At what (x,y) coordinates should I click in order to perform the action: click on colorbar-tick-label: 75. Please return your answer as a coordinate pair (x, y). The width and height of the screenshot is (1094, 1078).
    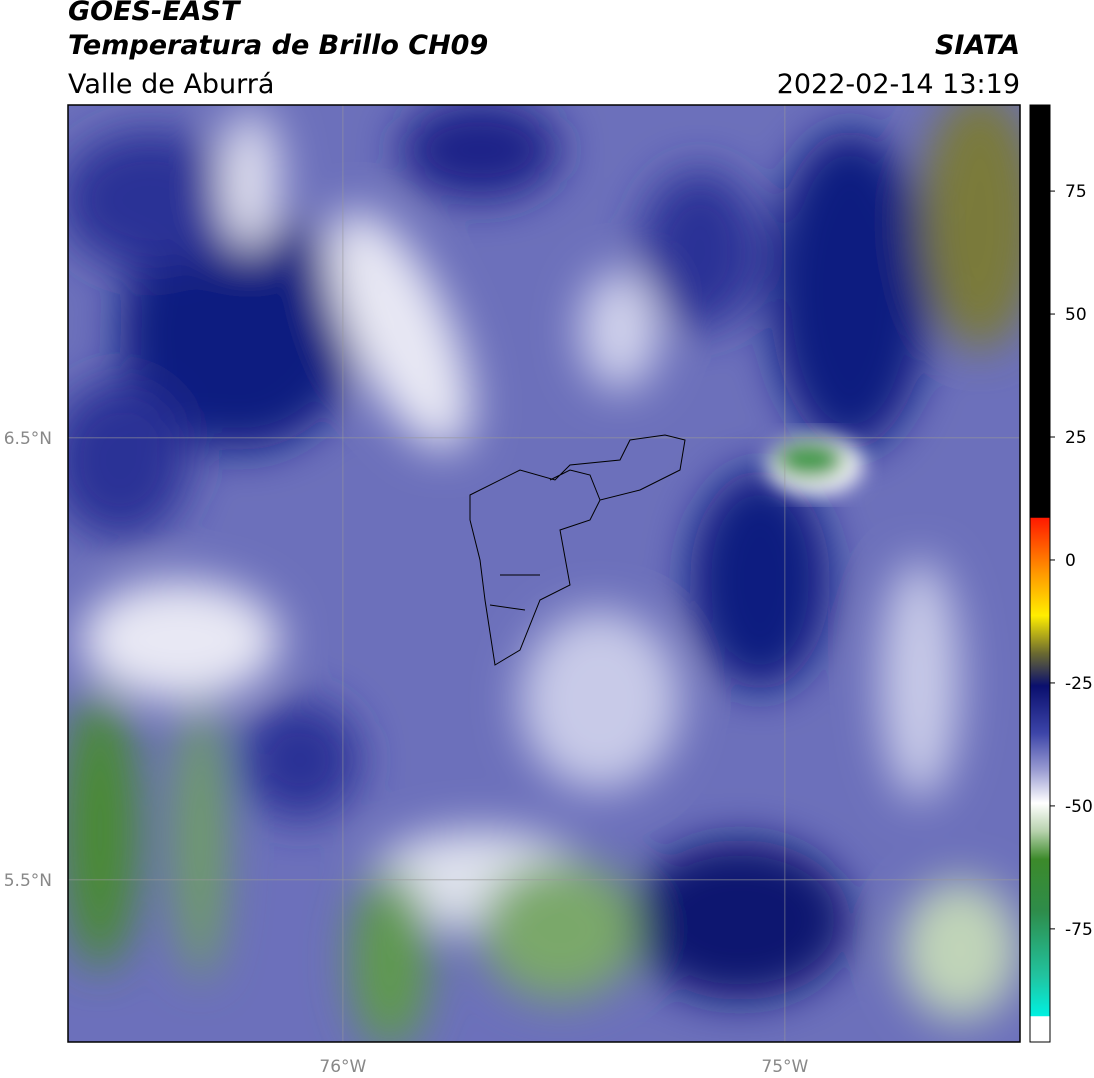
    Looking at the image, I should click on (1076, 192).